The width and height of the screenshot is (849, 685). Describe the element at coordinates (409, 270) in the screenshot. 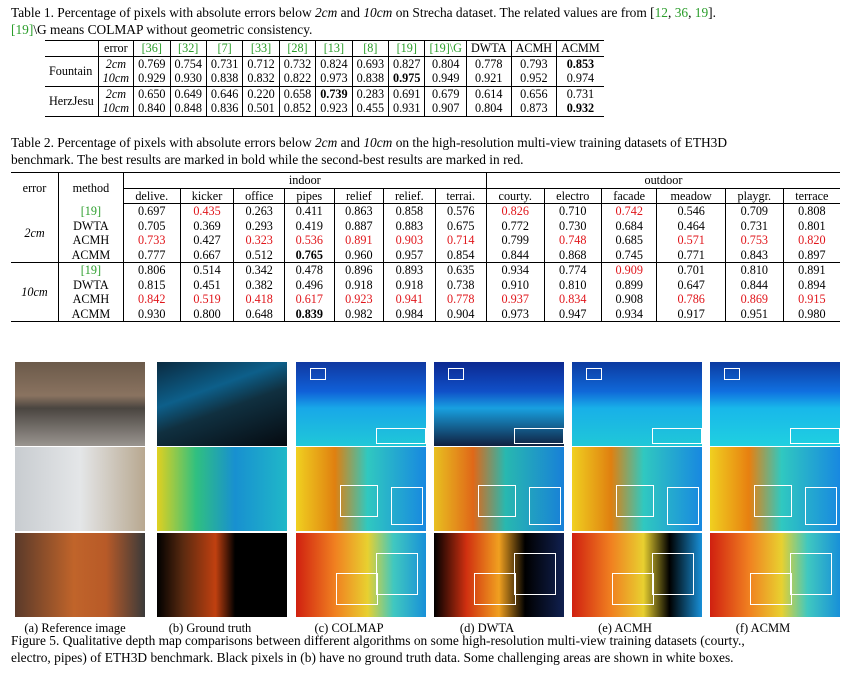

I see `t2-cell: 0.893` at that location.